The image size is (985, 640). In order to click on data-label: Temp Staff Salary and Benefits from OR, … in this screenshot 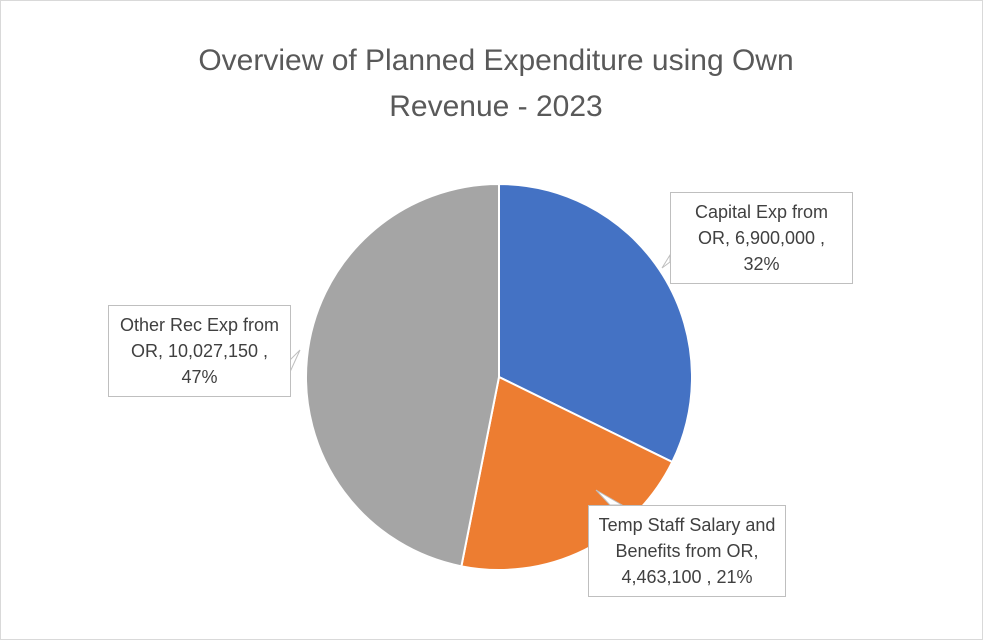, I will do `click(687, 551)`.